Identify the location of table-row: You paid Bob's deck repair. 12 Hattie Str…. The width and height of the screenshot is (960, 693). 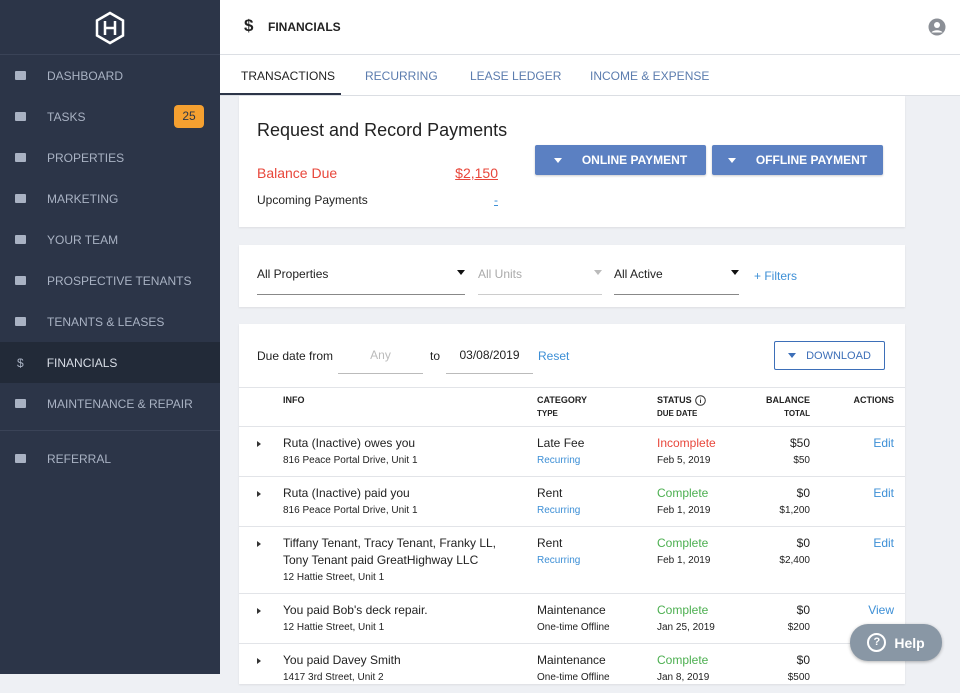
(572, 618).